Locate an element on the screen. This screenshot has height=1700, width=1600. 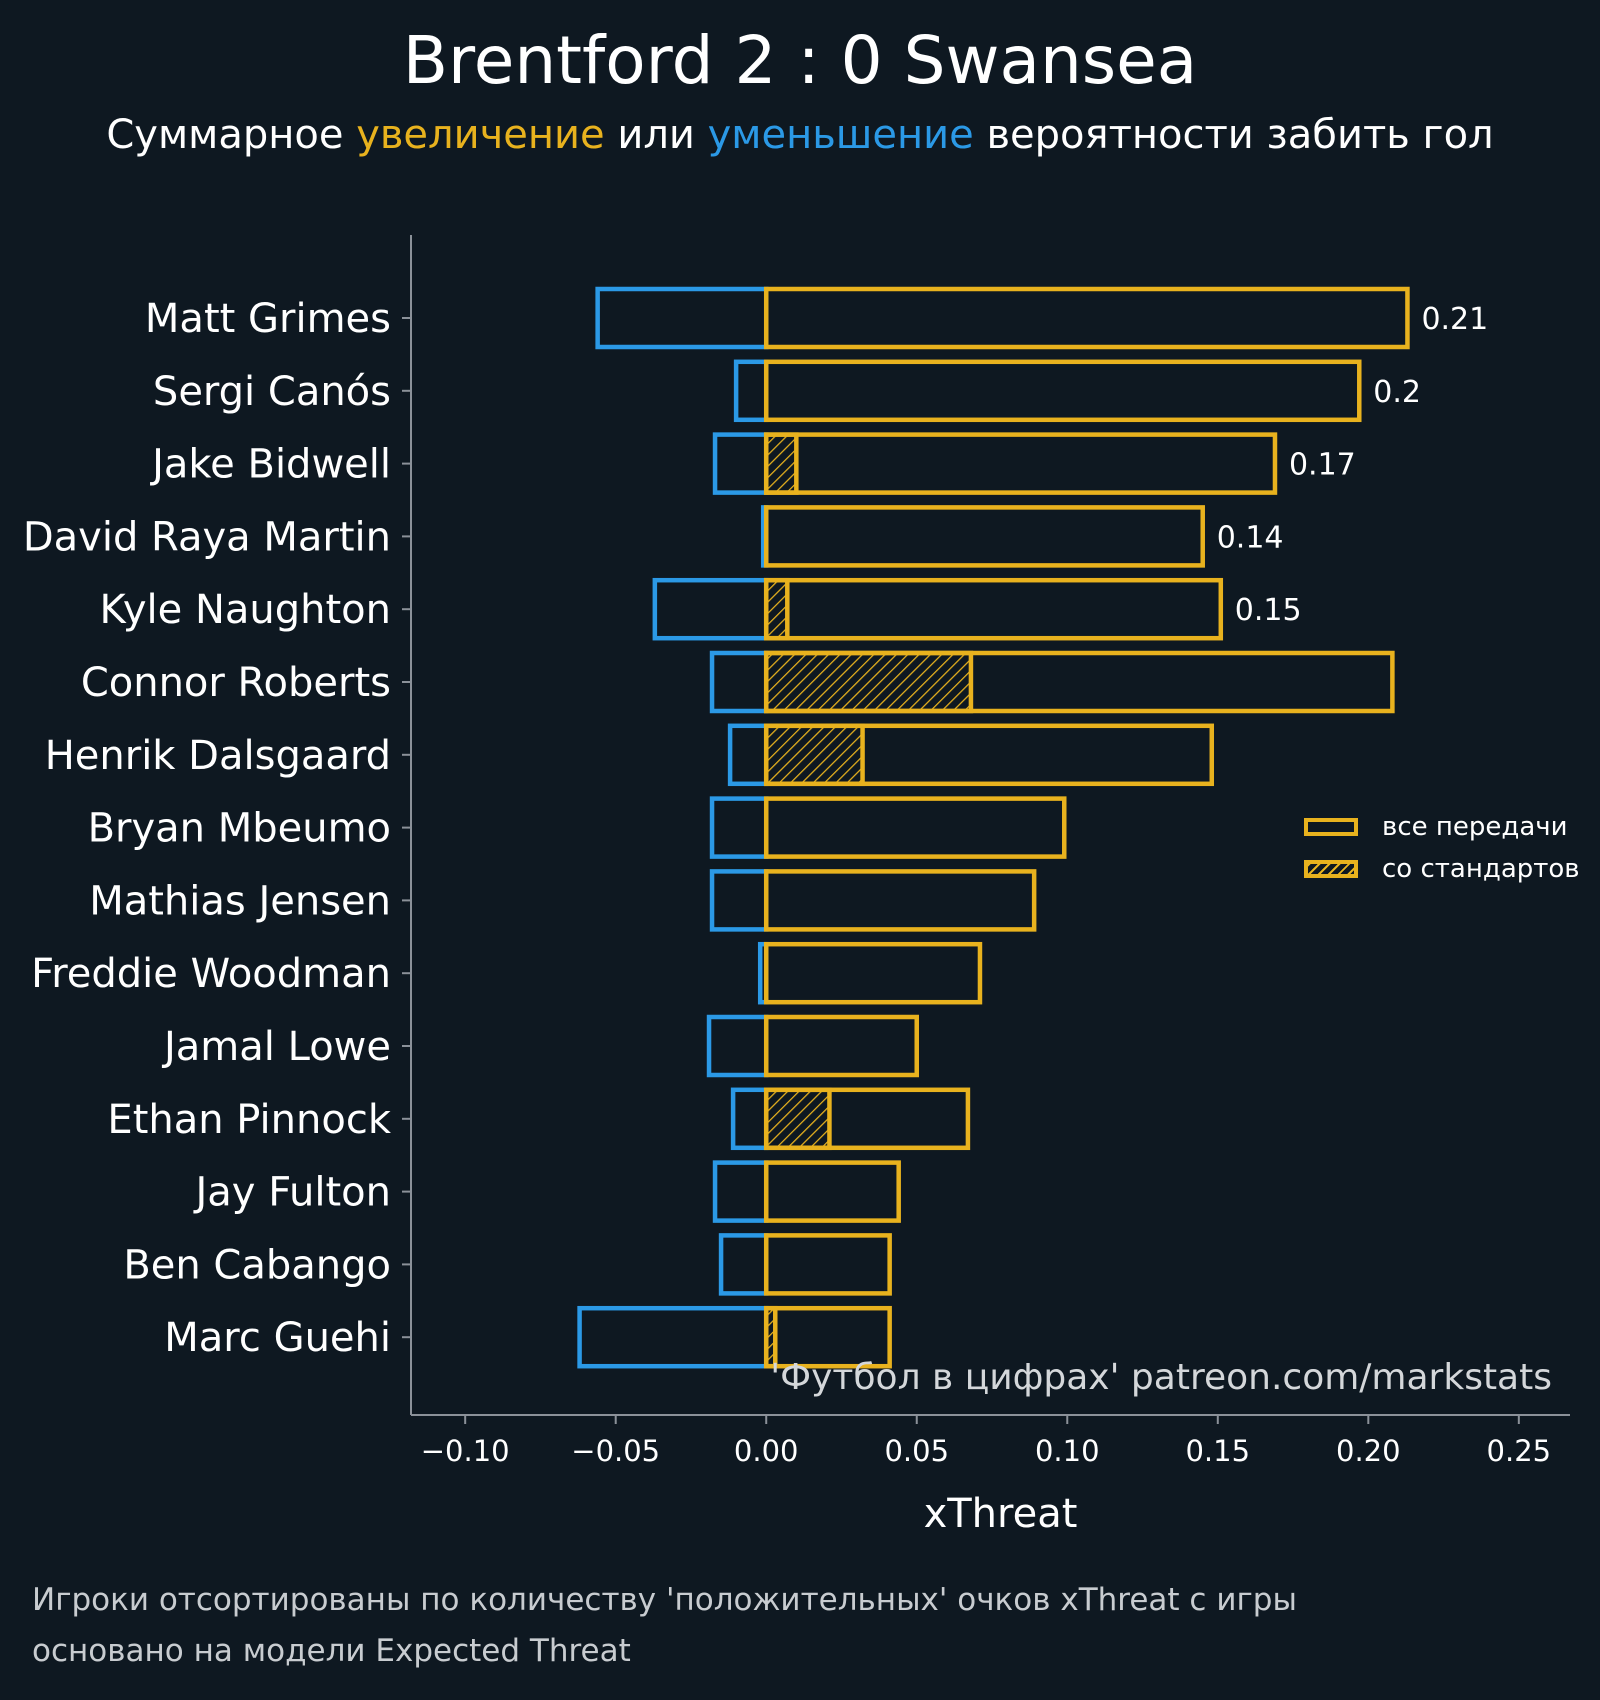
y-tick-label: Jay Fulton is located at coordinates (292, 1193).